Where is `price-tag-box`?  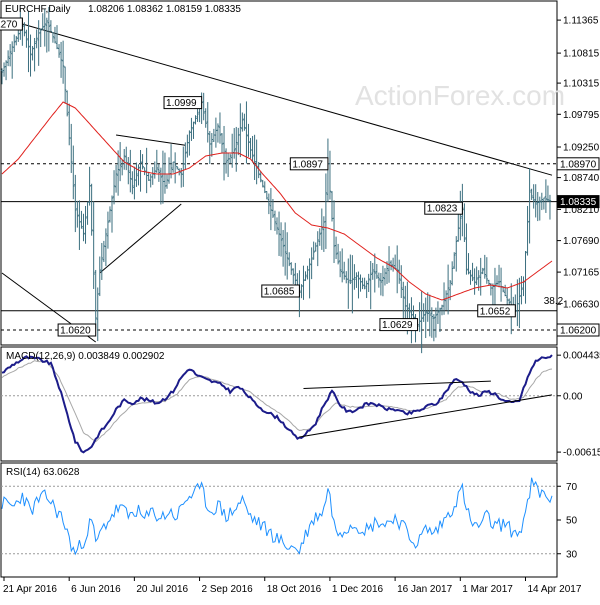 price-tag-box is located at coordinates (578, 330).